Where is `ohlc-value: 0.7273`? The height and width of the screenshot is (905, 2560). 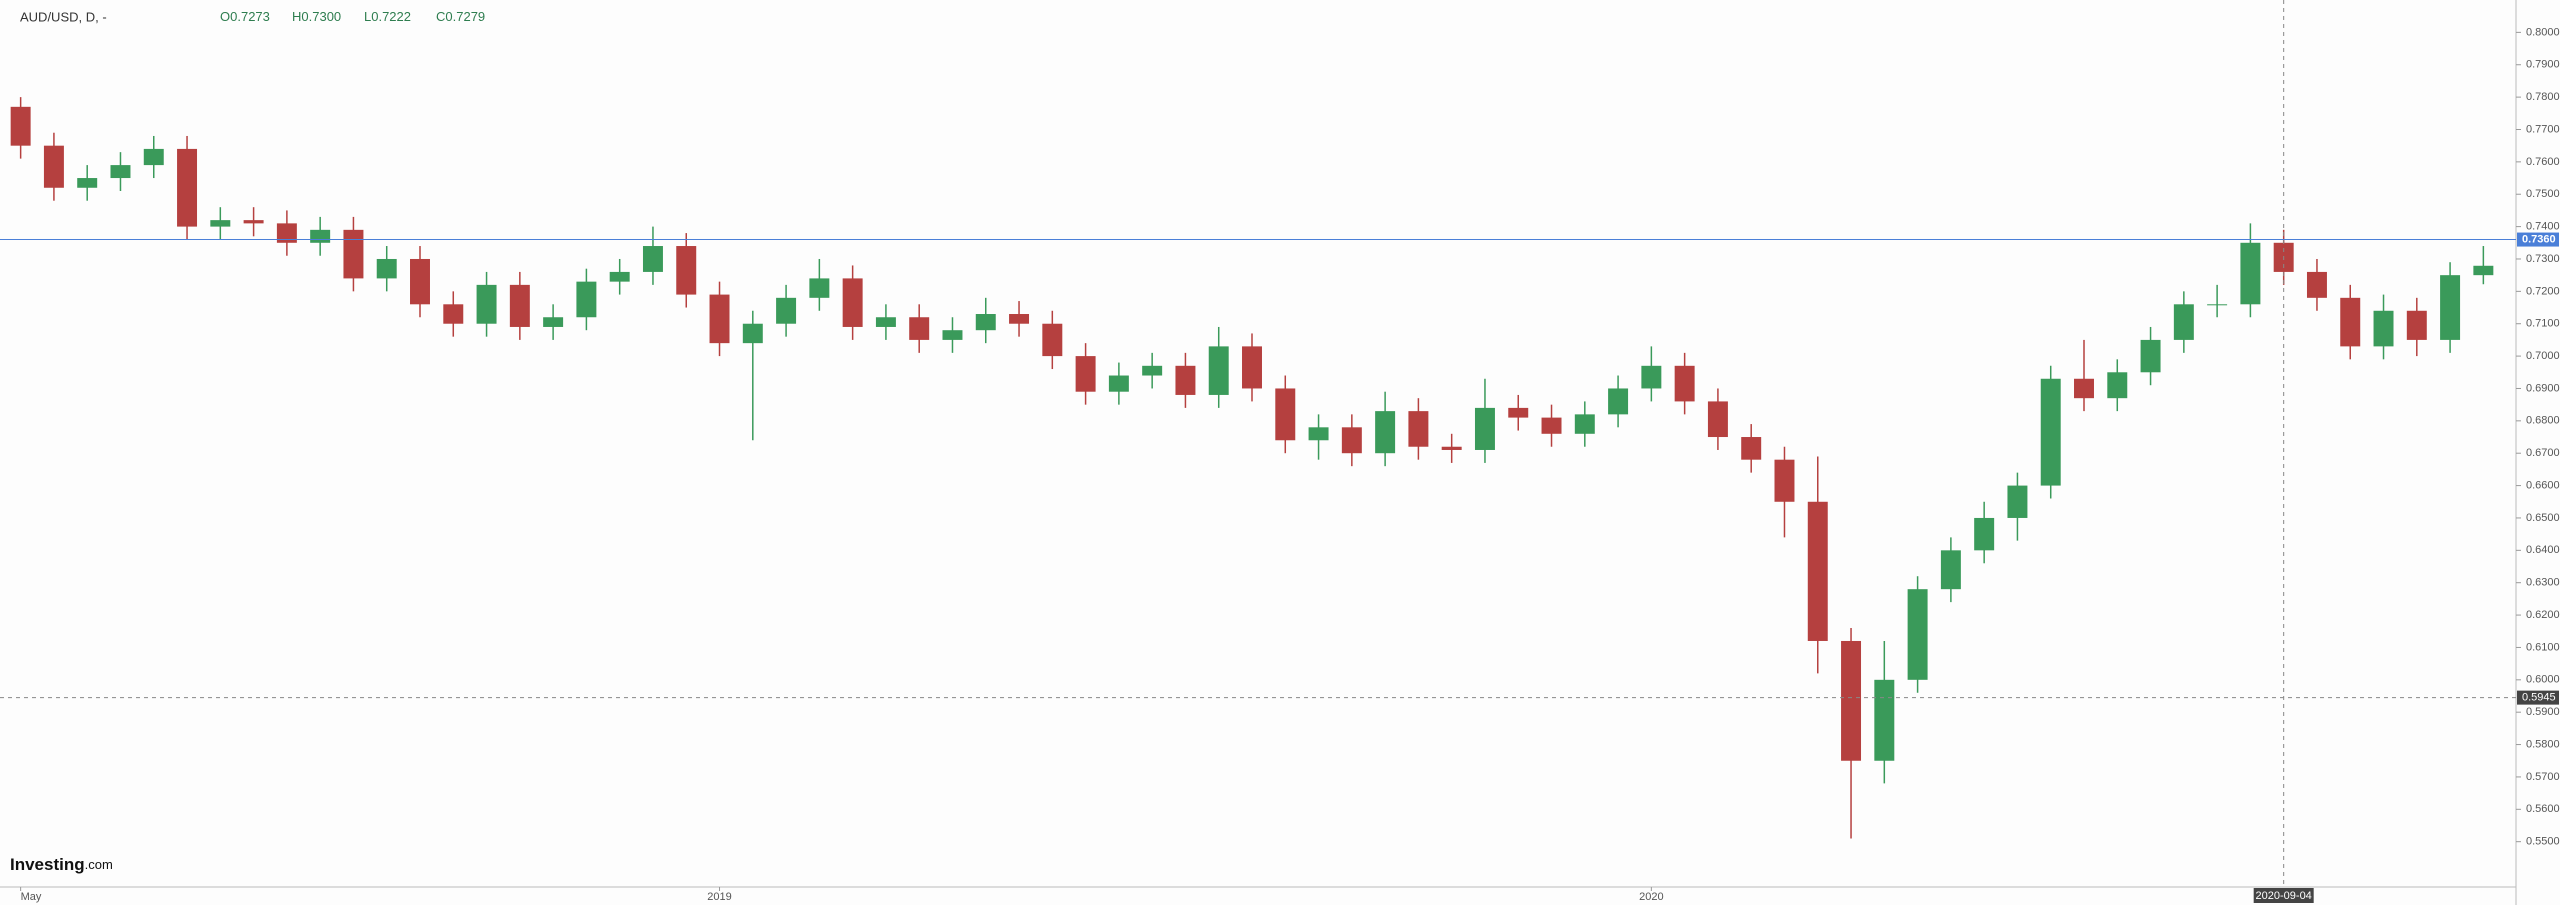 ohlc-value: 0.7273 is located at coordinates (250, 16).